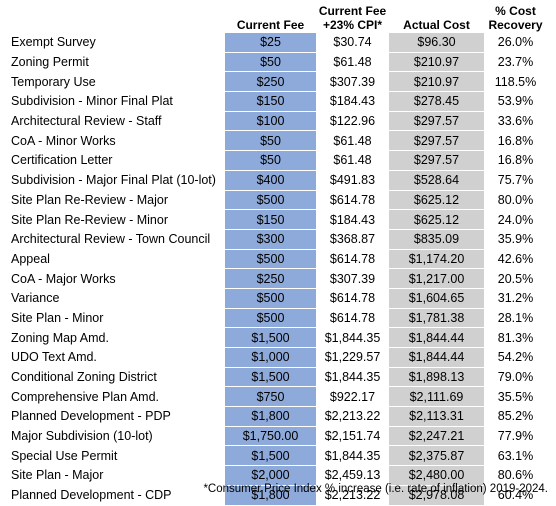 This screenshot has height=506, width=556. I want to click on blank-header, so click(117, 16).